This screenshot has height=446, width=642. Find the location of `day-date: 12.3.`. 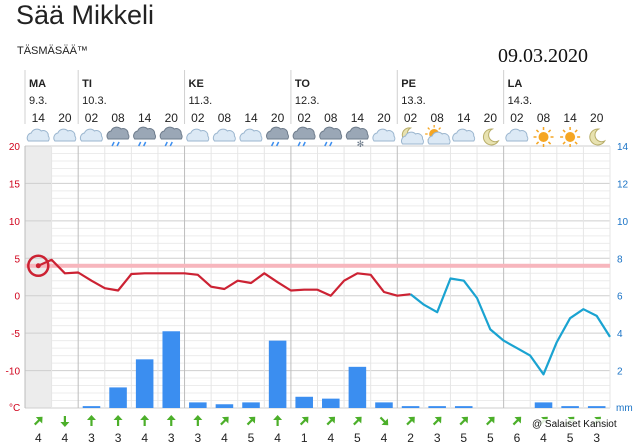

day-date: 12.3. is located at coordinates (307, 101).